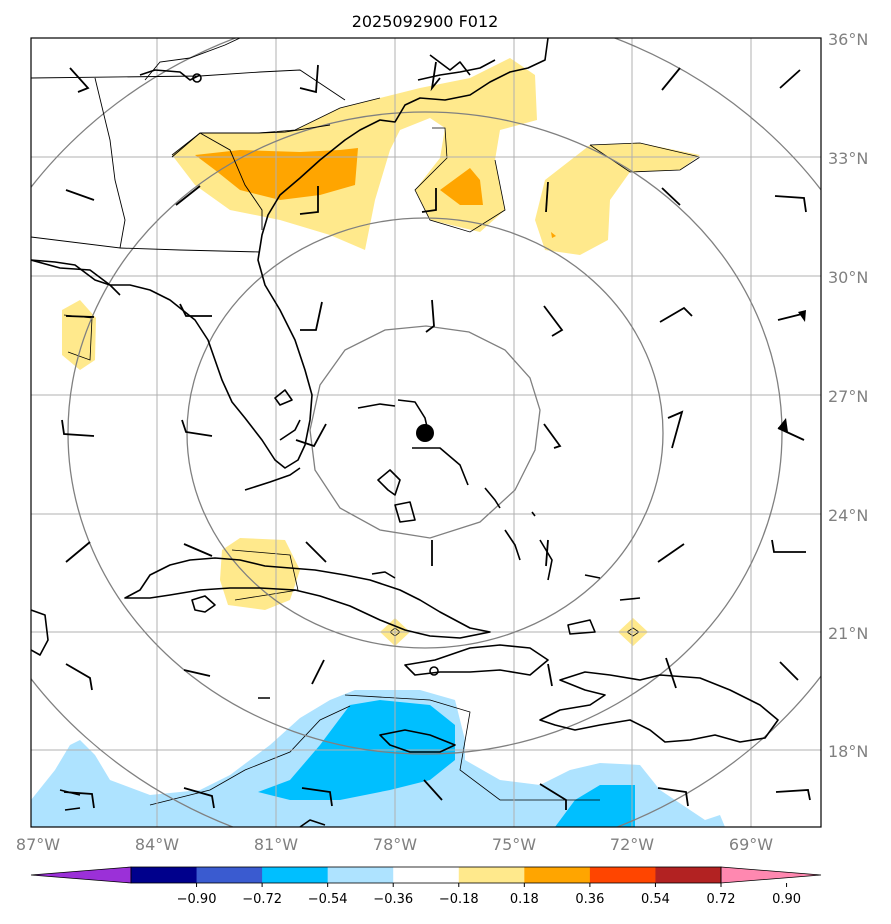 The height and width of the screenshot is (924, 891). What do you see at coordinates (307, 598) in the screenshot?
I see `cuba-coast` at bounding box center [307, 598].